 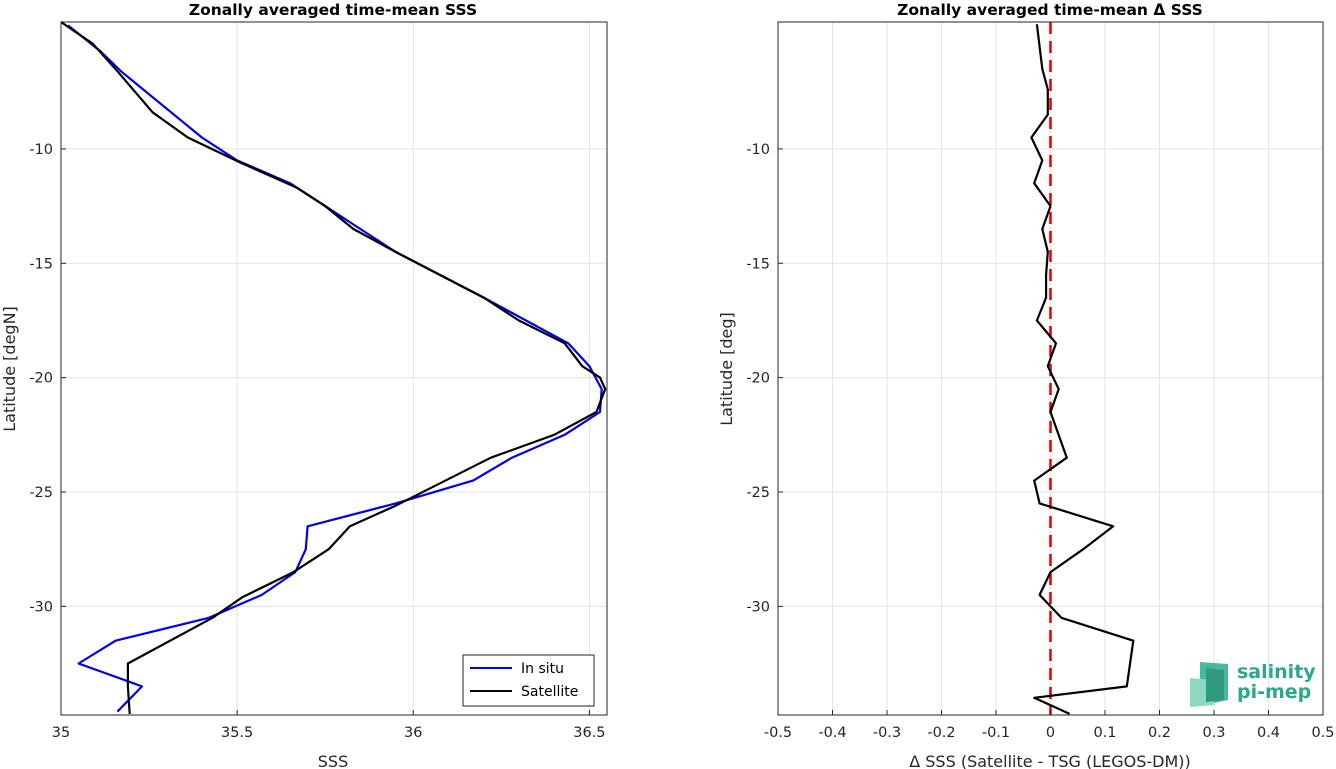 What do you see at coordinates (1050, 733) in the screenshot?
I see `x-tick-label: 0` at bounding box center [1050, 733].